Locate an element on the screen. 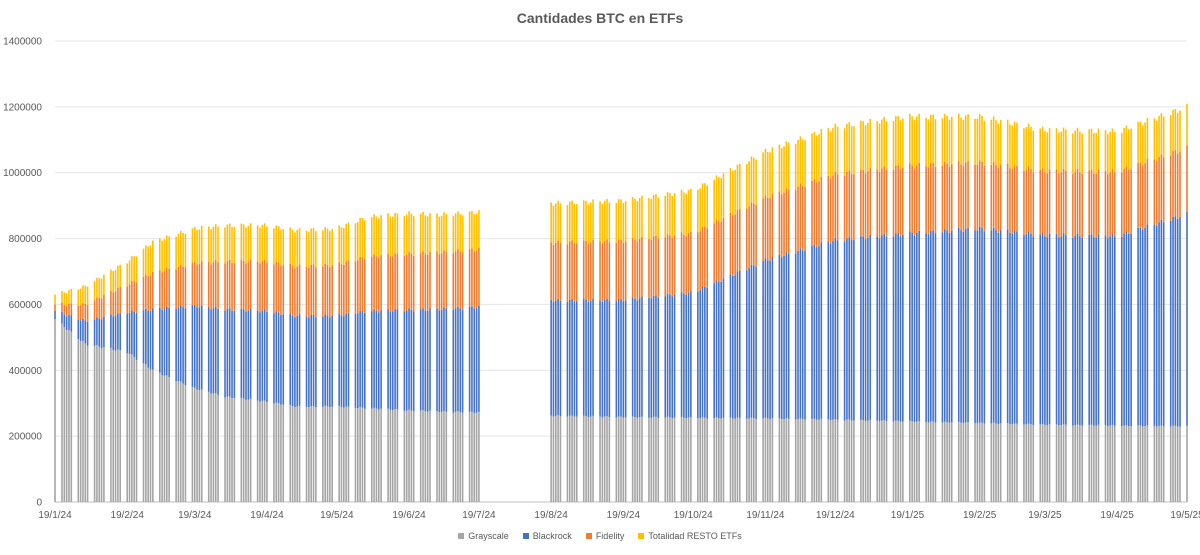 The image size is (1200, 555). legend-item: Grayscale is located at coordinates (483, 536).